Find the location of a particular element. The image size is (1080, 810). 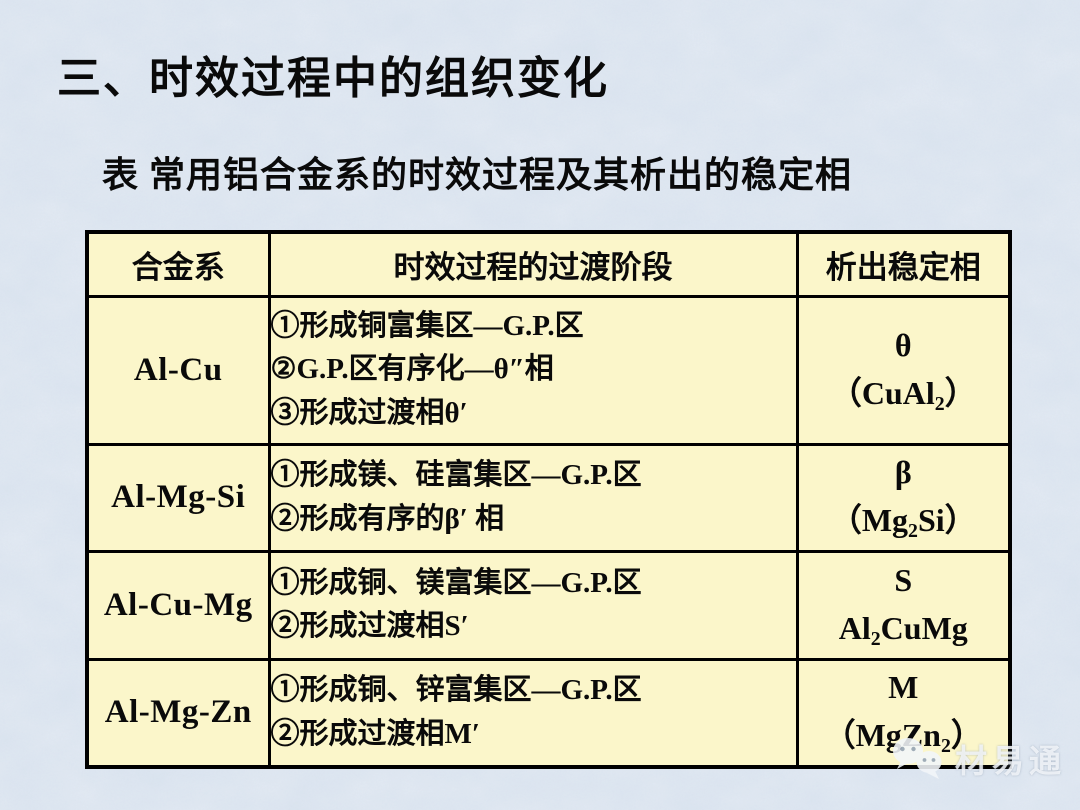

watermark: 材易通 is located at coordinates (978, 759).